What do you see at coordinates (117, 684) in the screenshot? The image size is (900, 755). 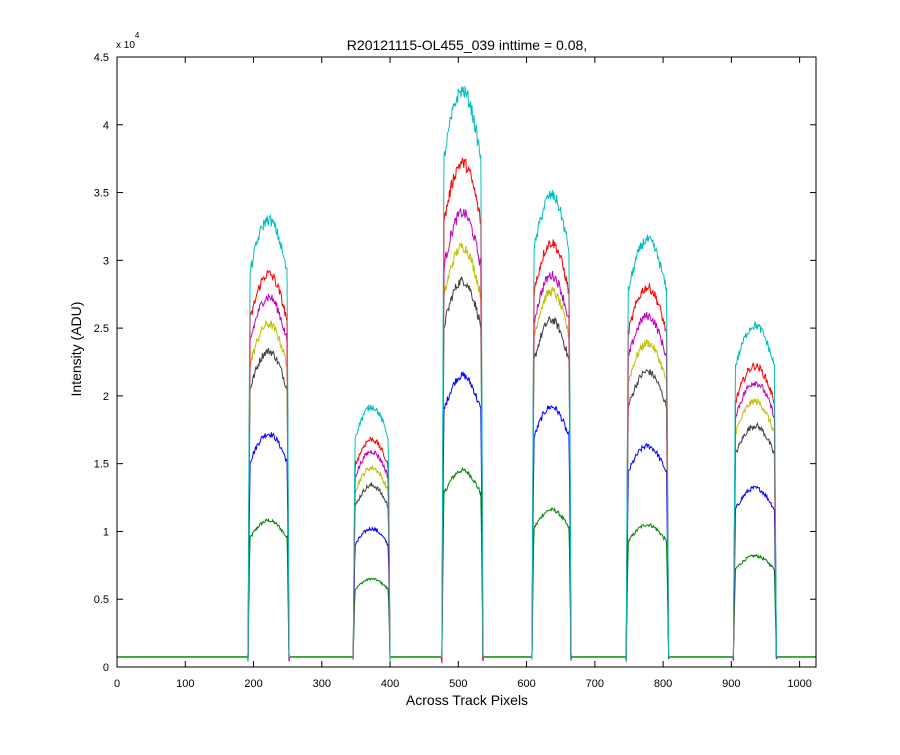 I see `x-tick-label-0: 0` at bounding box center [117, 684].